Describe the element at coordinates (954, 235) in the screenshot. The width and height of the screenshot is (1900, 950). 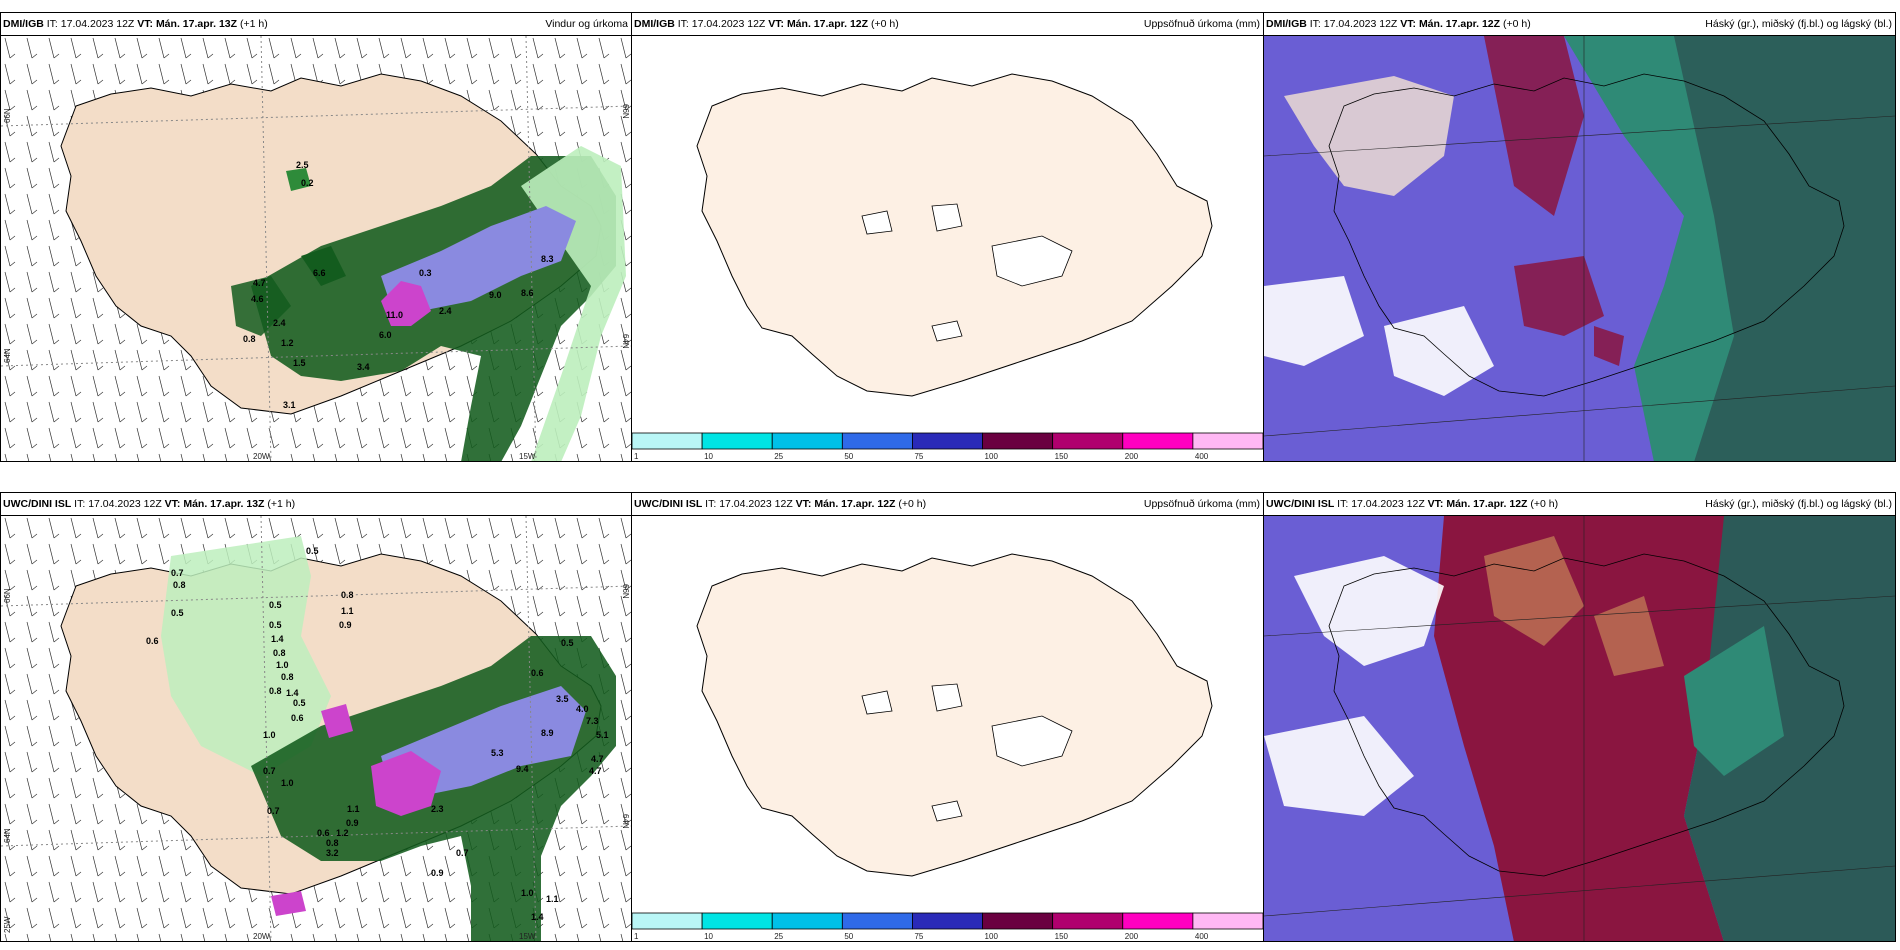
I see `accum-precip-map-svg` at that location.